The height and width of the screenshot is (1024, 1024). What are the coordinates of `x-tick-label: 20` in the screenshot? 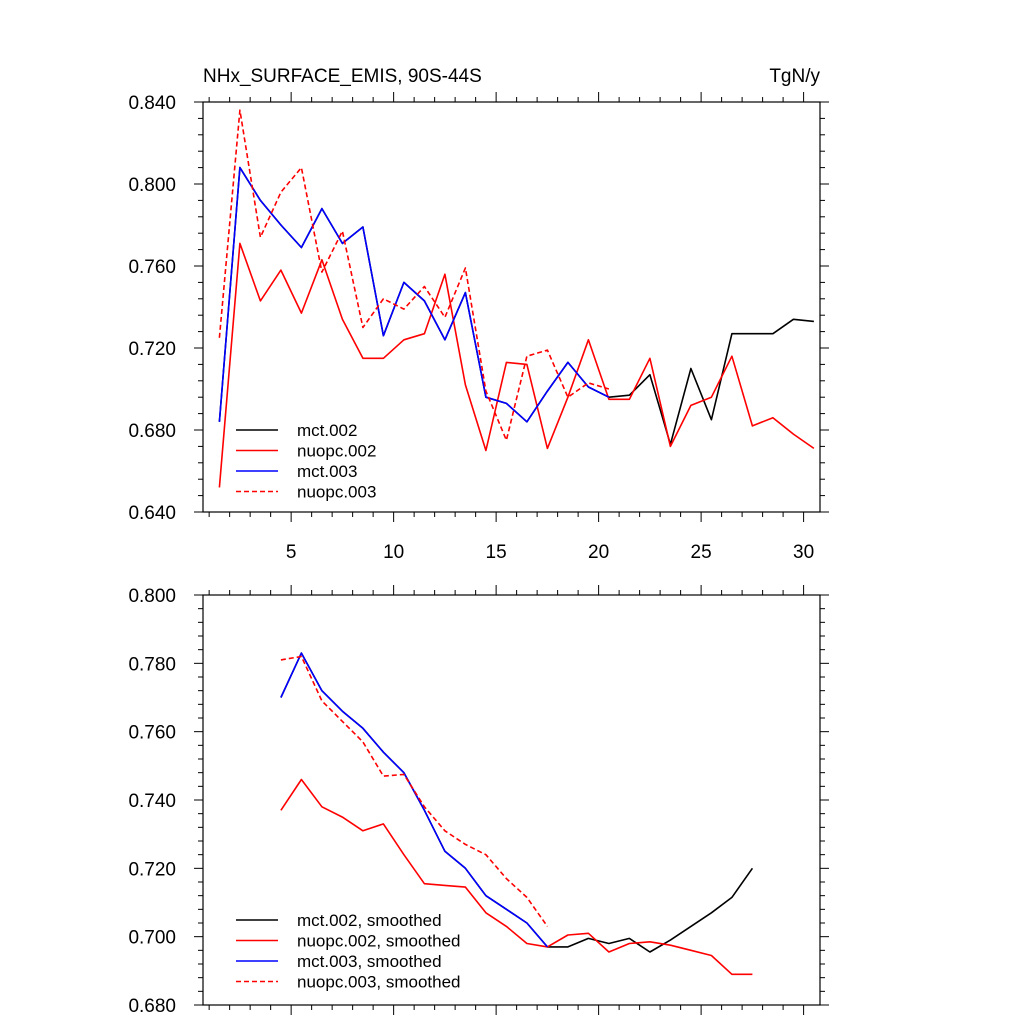 It's located at (598, 552).